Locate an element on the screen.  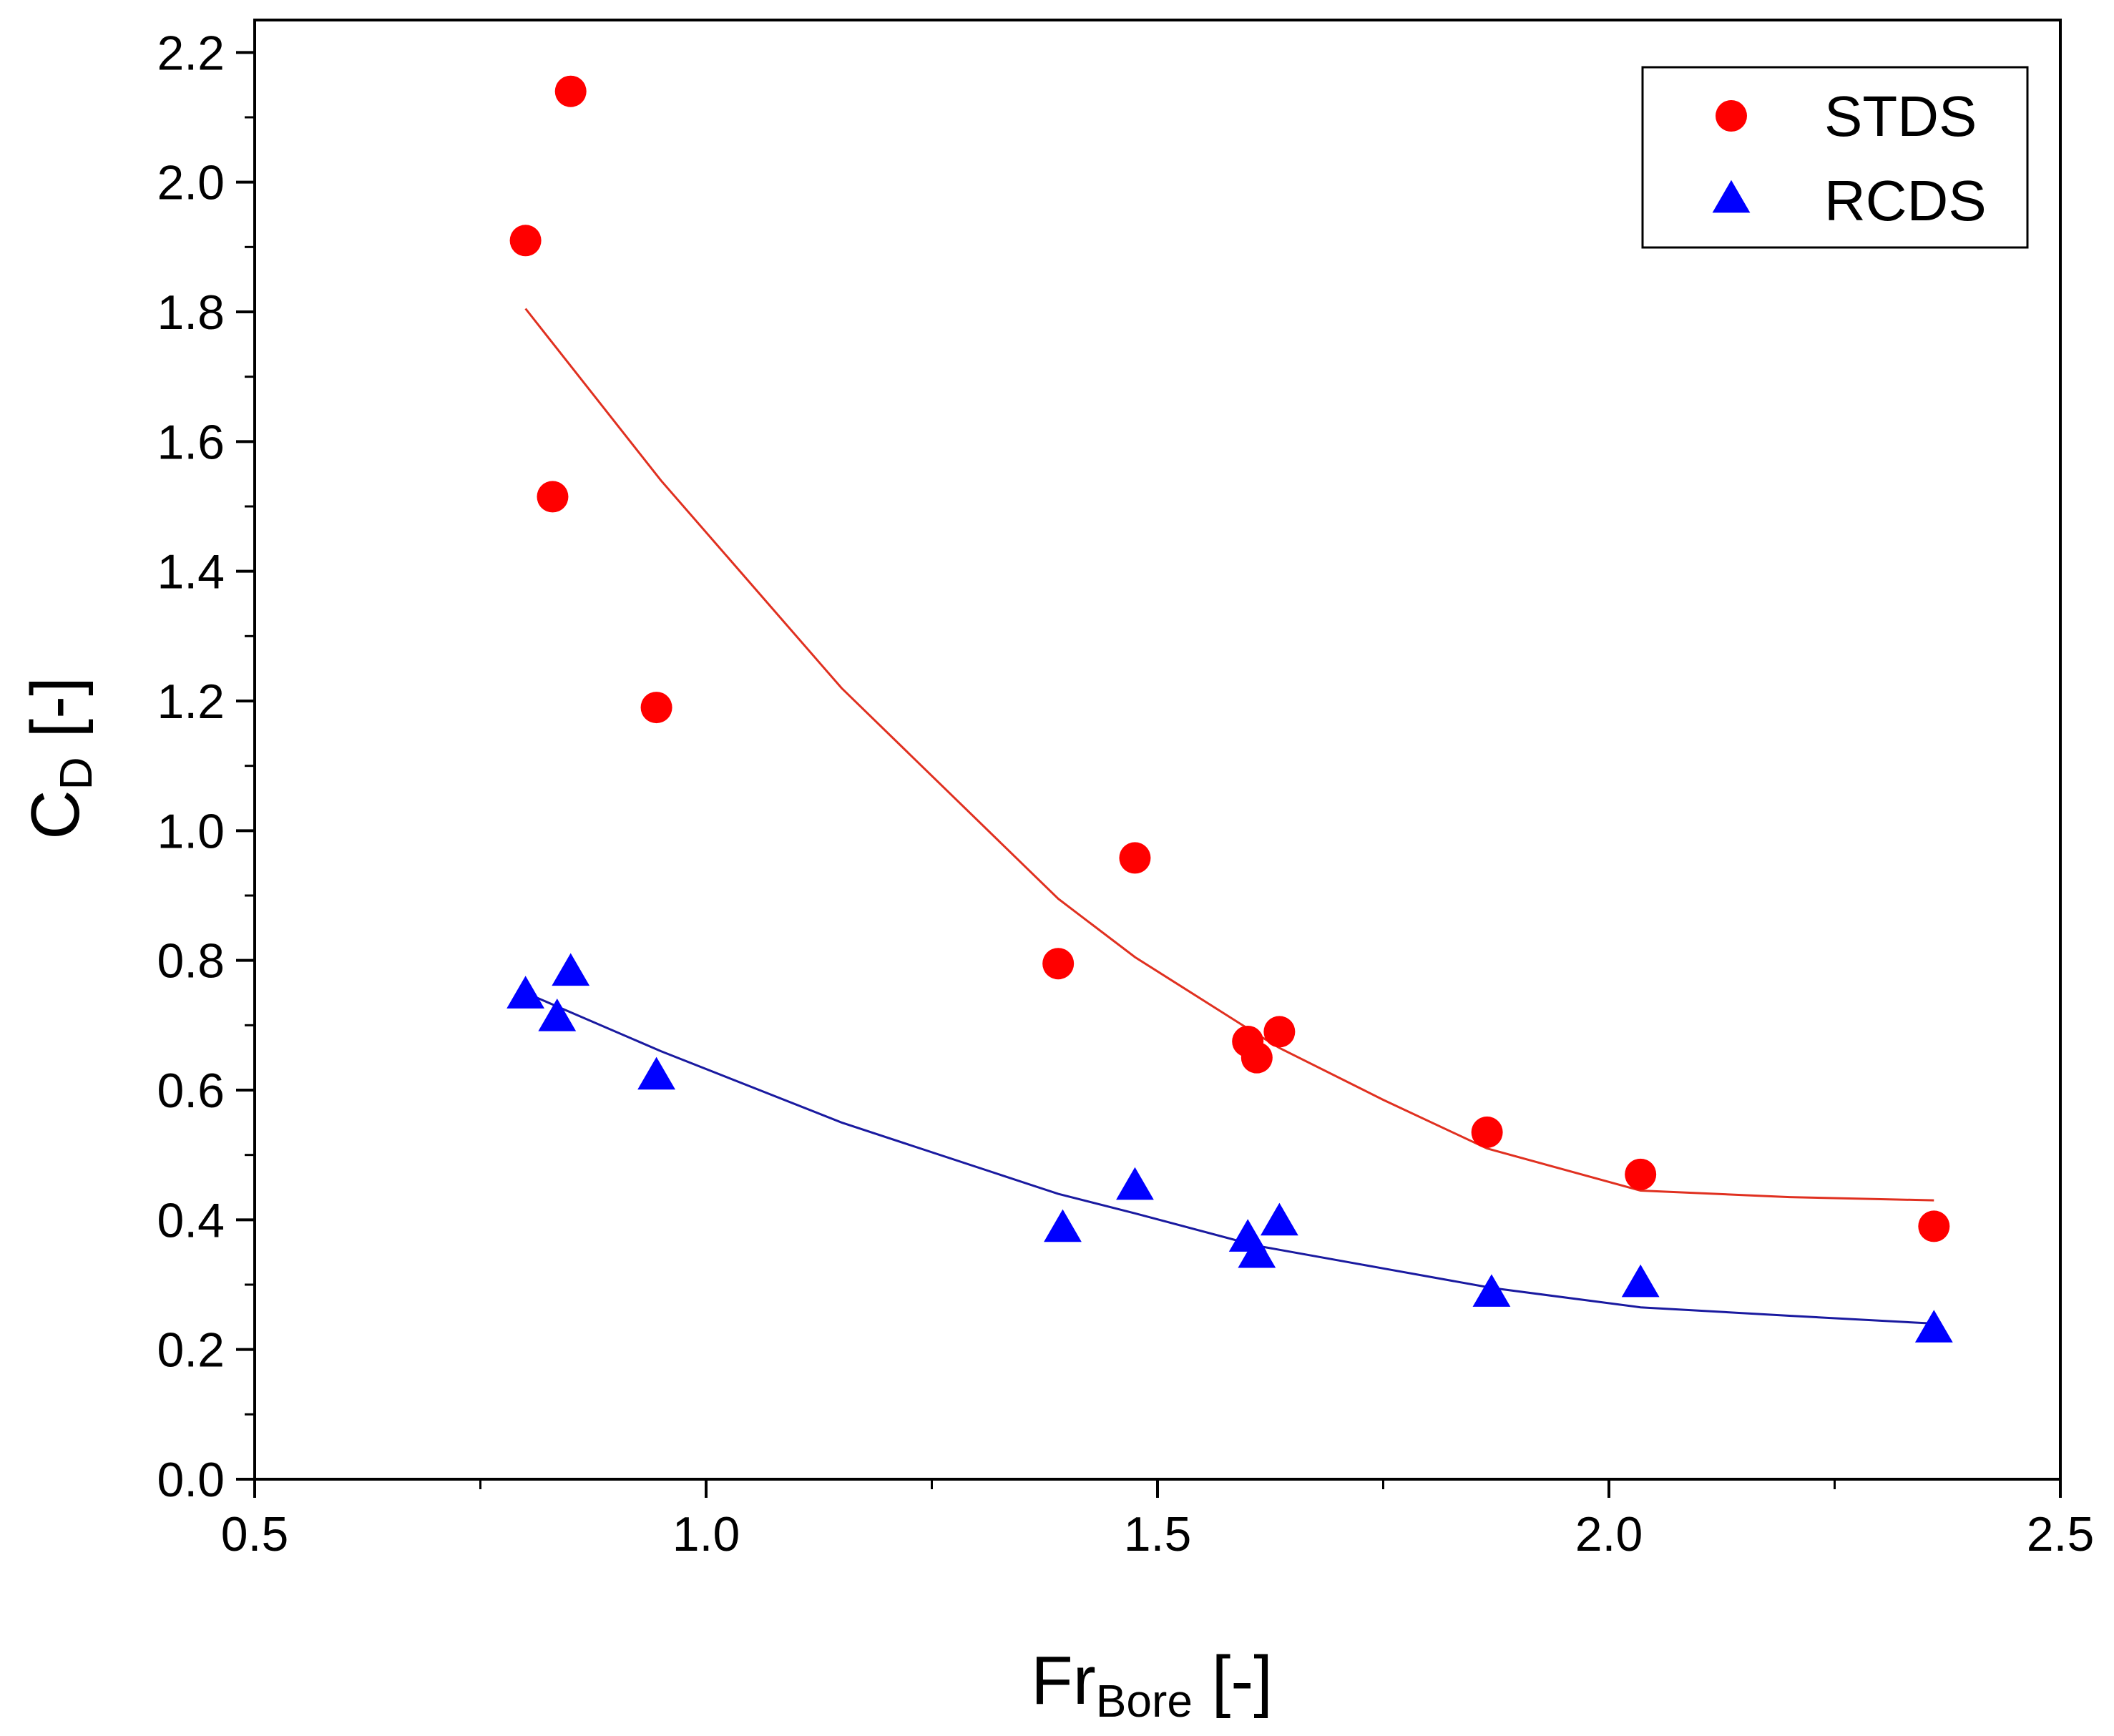
y-axis-title: CD [-] is located at coordinates (59, 759).